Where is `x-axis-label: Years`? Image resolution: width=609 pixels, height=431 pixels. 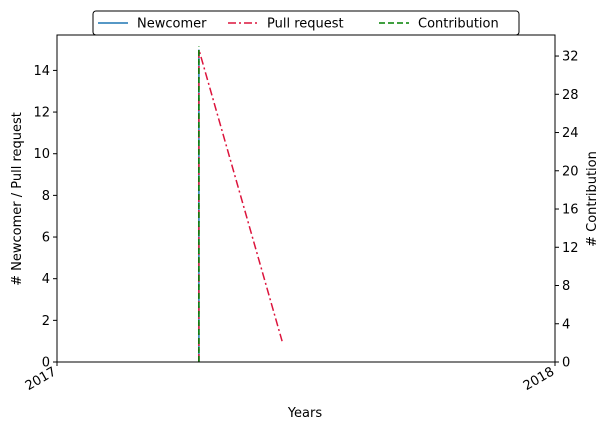
x-axis-label: Years is located at coordinates (305, 413).